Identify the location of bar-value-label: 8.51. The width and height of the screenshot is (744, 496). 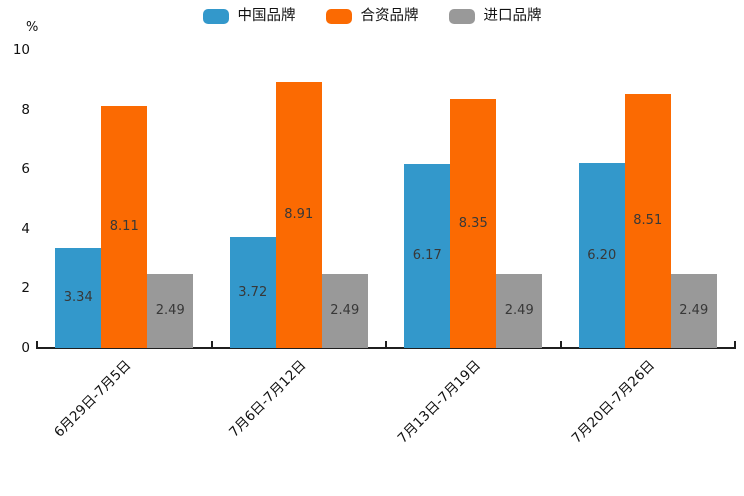
(648, 221).